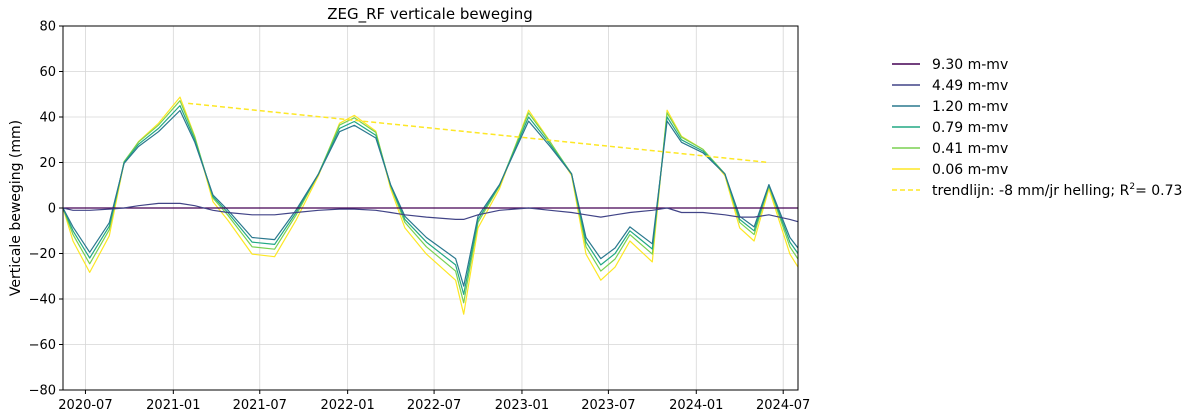 The width and height of the screenshot is (1200, 420). I want to click on y-axis: 80 60 40 20 0 −20 −40 −60 −80, so click(46, 209).